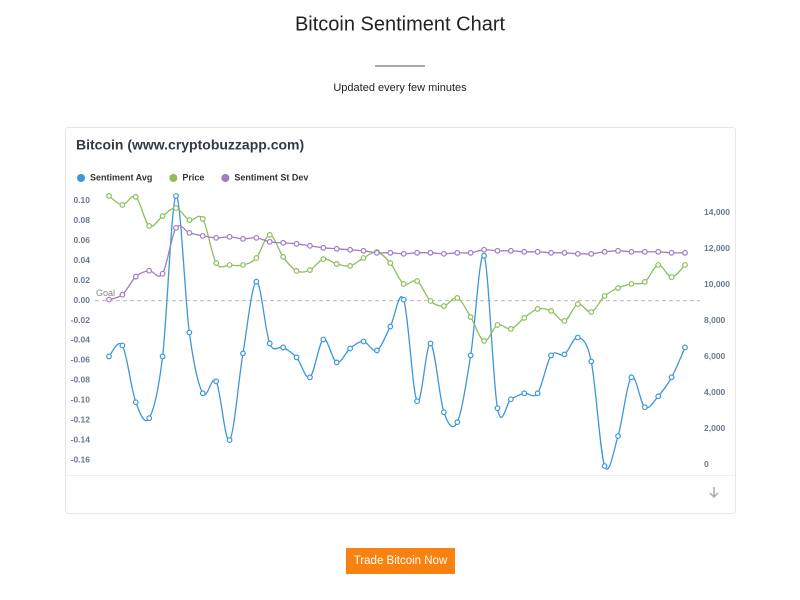  I want to click on y-tick-label: 0.00, so click(81, 300).